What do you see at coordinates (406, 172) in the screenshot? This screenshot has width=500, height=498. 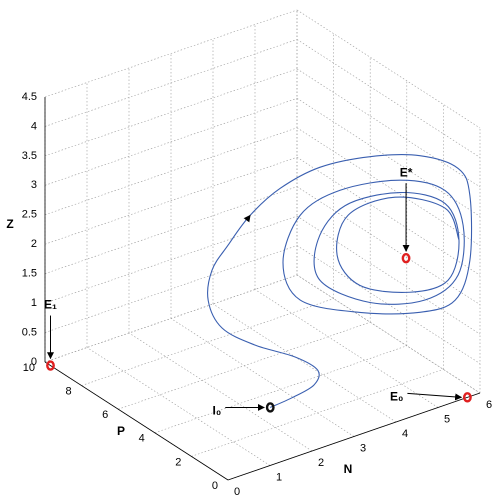 I see `point-label: E*` at bounding box center [406, 172].